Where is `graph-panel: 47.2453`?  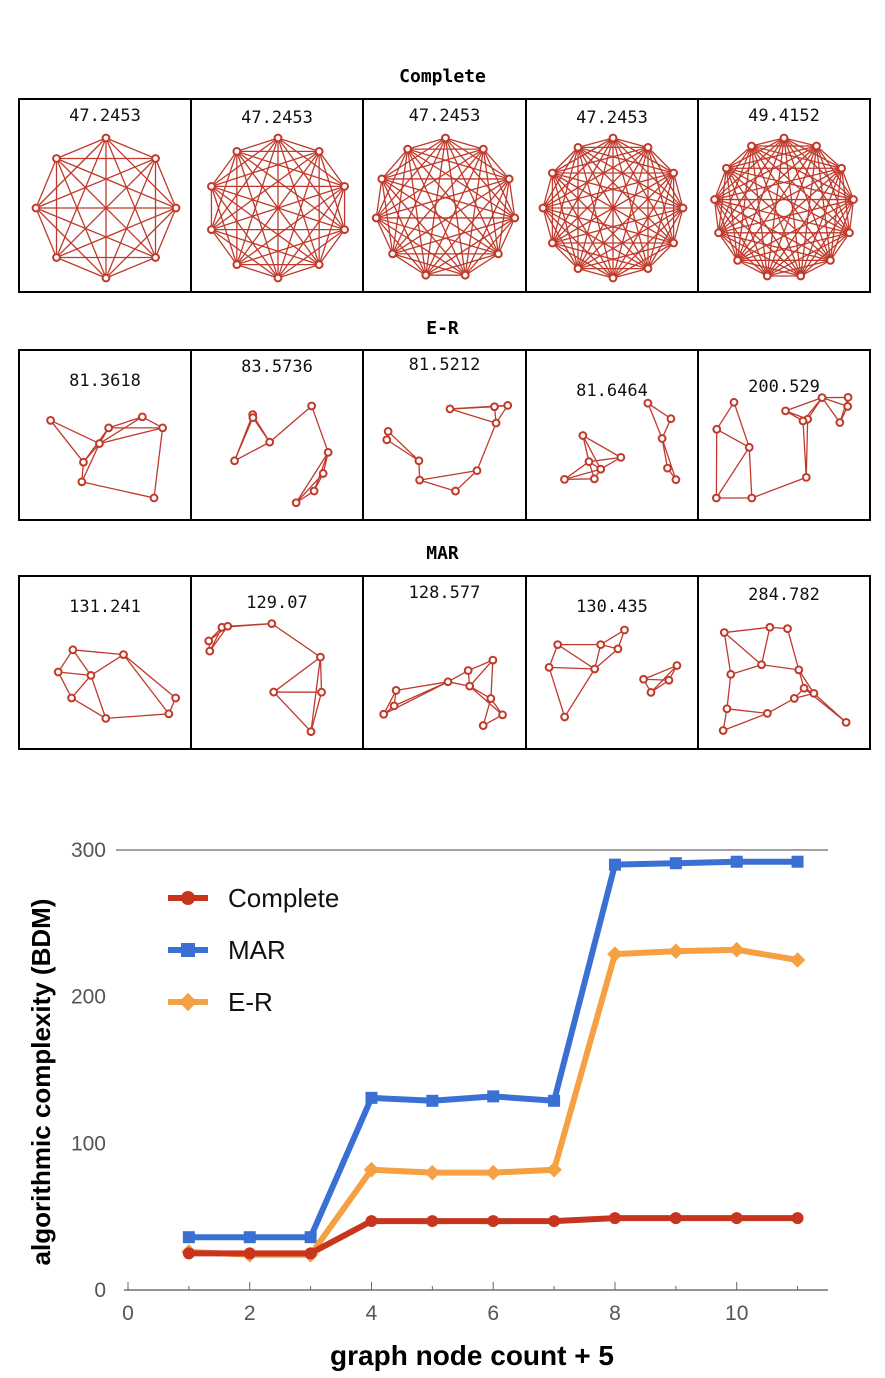
graph-panel: 47.2453 is located at coordinates (613, 195).